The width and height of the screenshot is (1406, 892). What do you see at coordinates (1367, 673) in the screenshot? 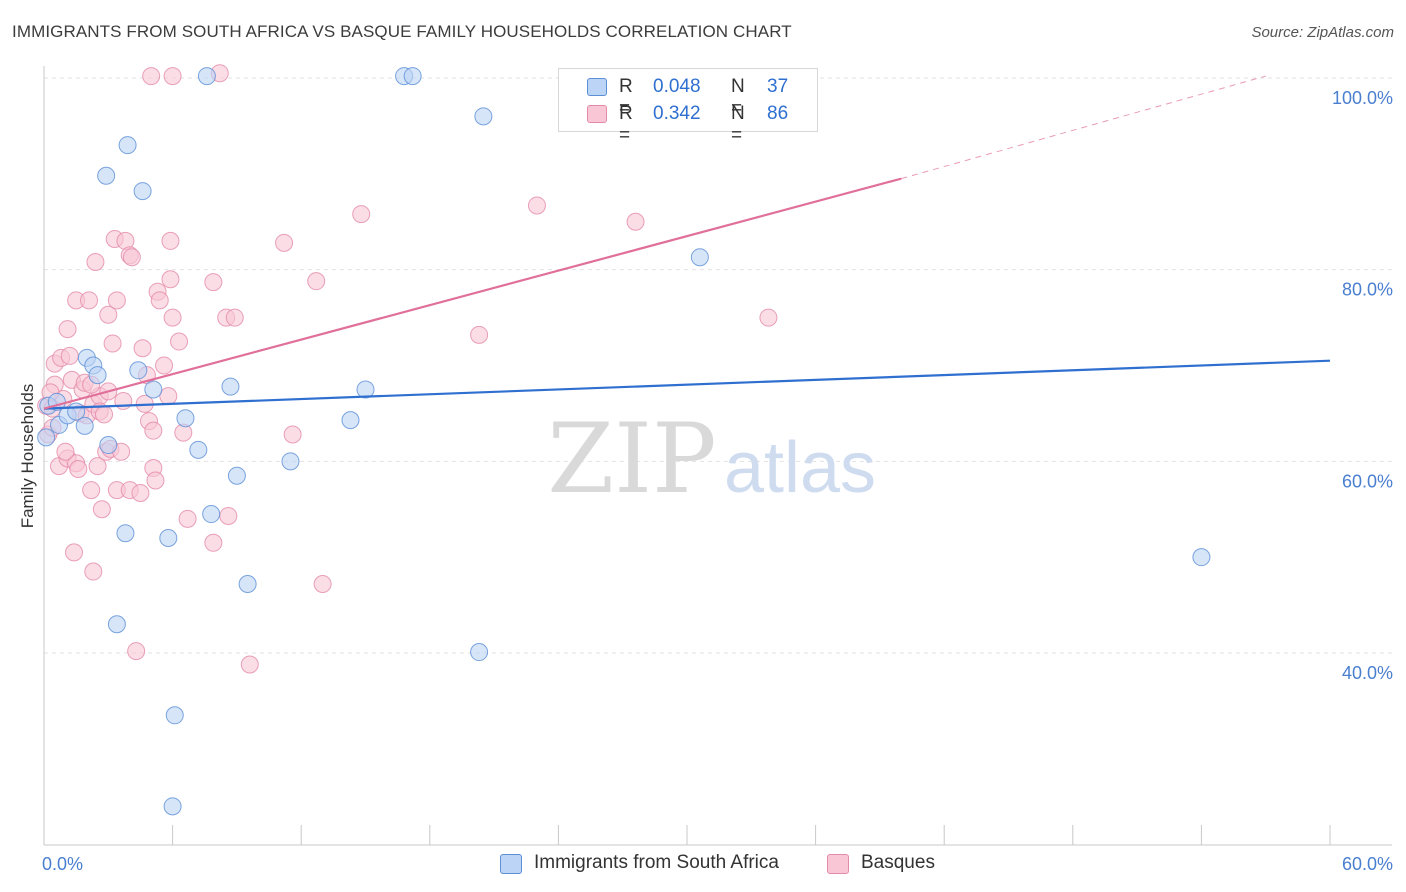
I see `y-tick-label: 40.0%` at bounding box center [1367, 673].